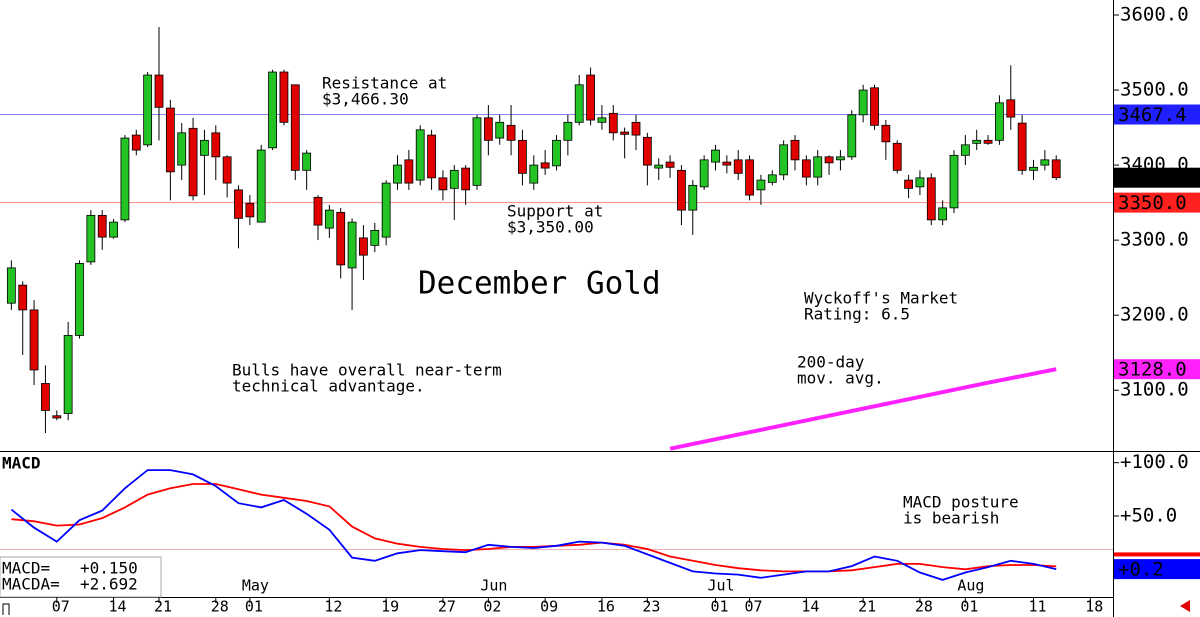 Image resolution: width=1200 pixels, height=617 pixels. What do you see at coordinates (810, 607) in the screenshot?
I see `x-tick-label: 14` at bounding box center [810, 607].